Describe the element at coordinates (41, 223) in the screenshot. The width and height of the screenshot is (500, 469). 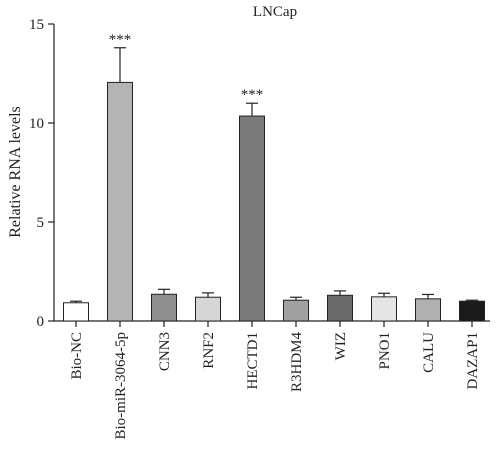
I see `y-tick-label: 5` at that location.